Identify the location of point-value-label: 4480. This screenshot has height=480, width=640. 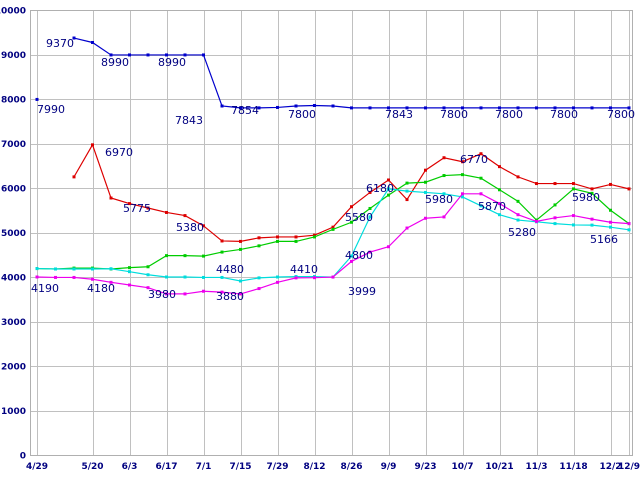
(230, 269).